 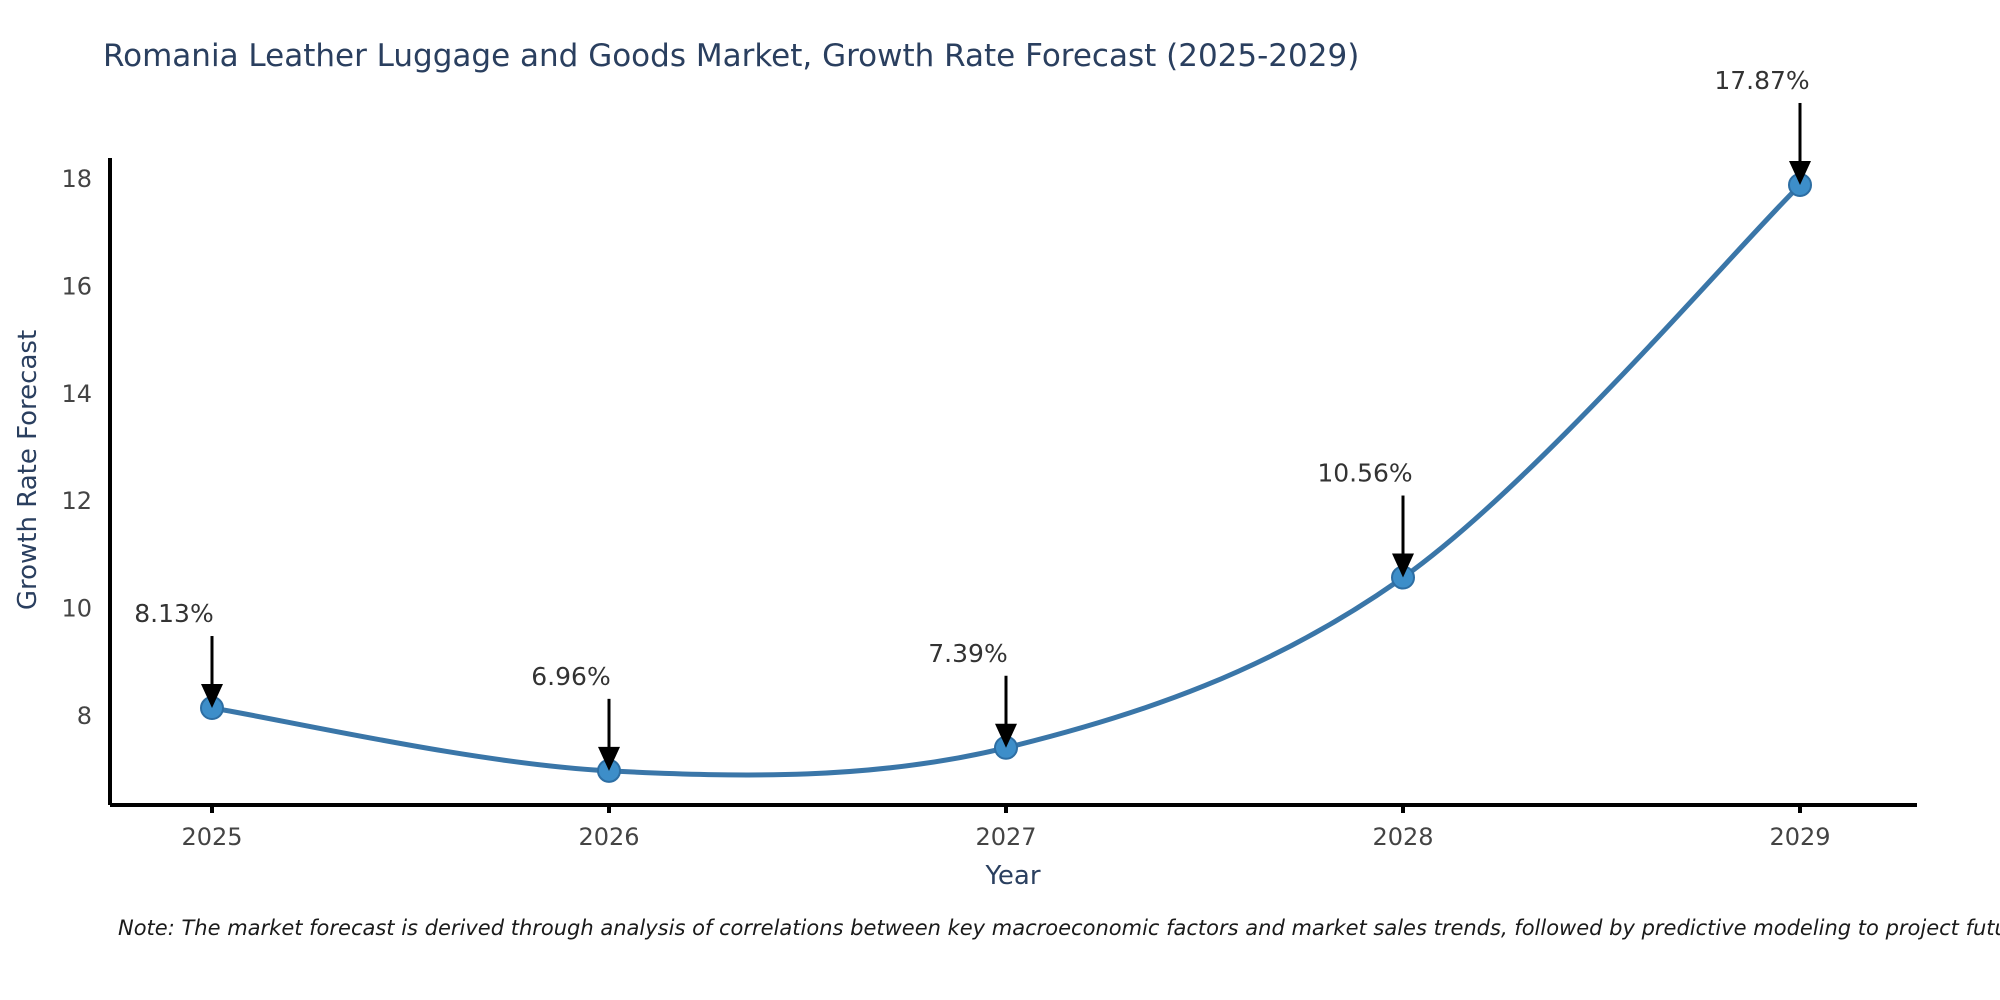 What do you see at coordinates (1365, 518) in the screenshot?
I see `point-annotation: 10.56%` at bounding box center [1365, 518].